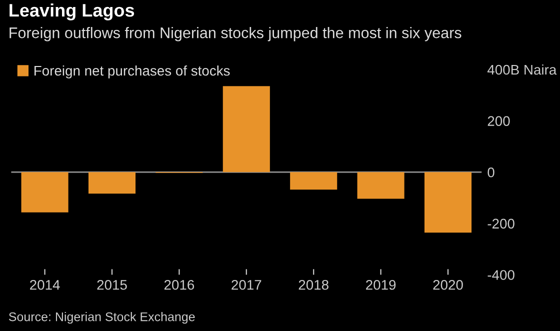  Describe the element at coordinates (499, 121) in the screenshot. I see `y-tick-label: 200` at that location.